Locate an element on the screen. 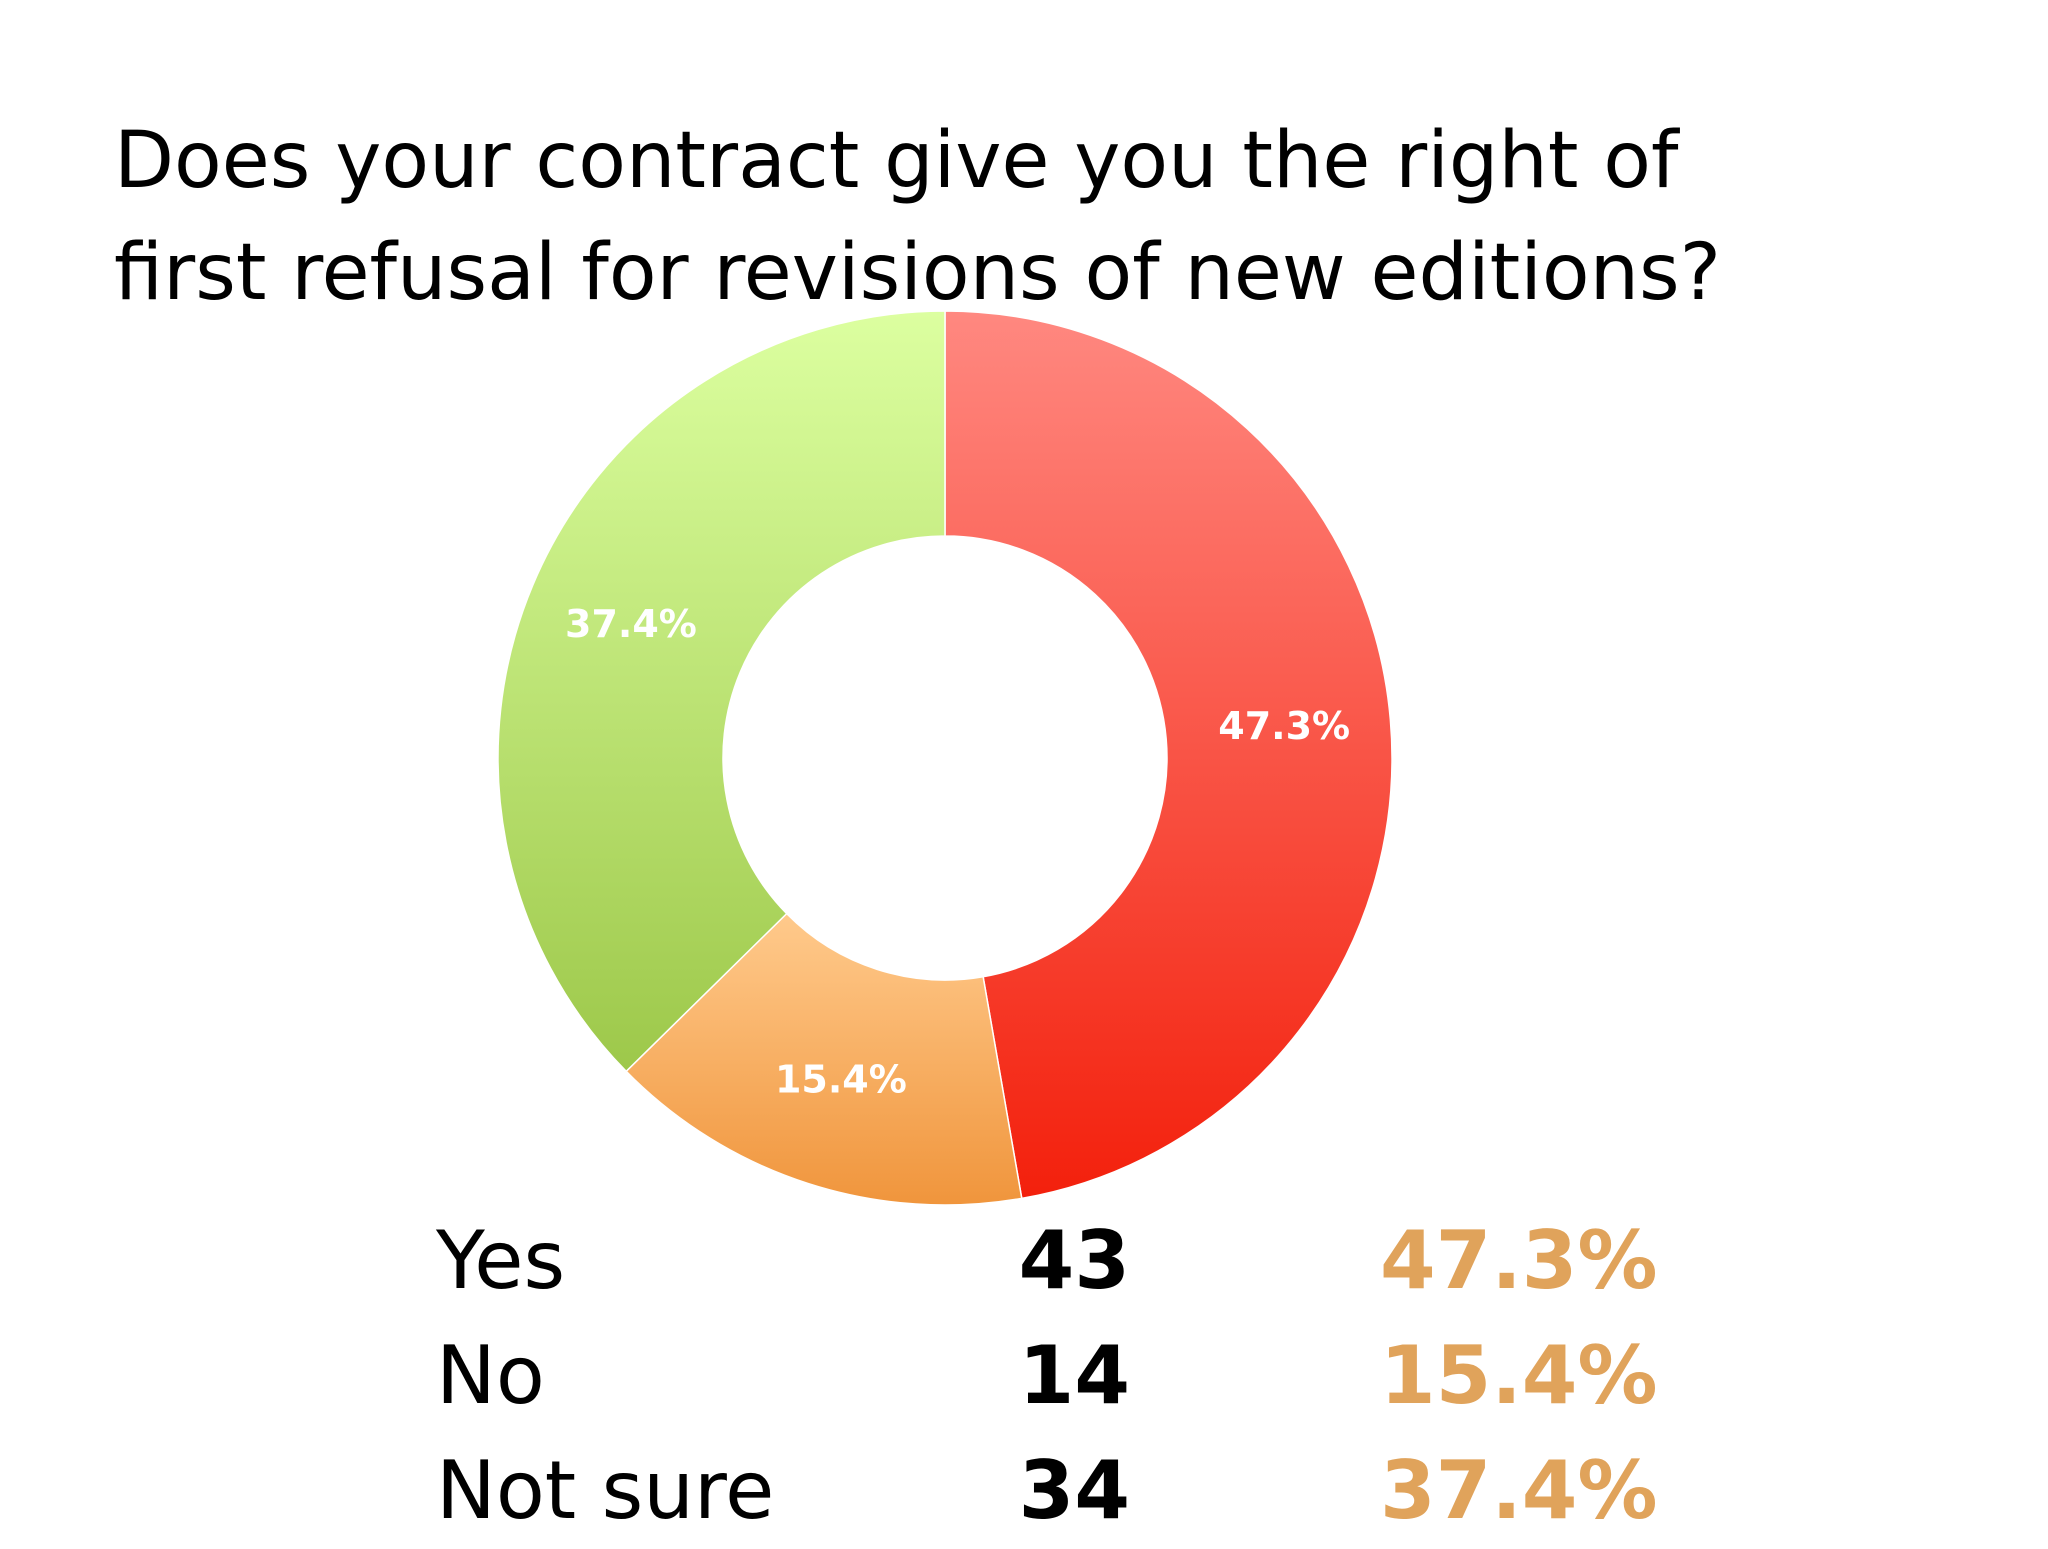  table-row: Not sure 34 37.4% is located at coordinates (1024, 1491).